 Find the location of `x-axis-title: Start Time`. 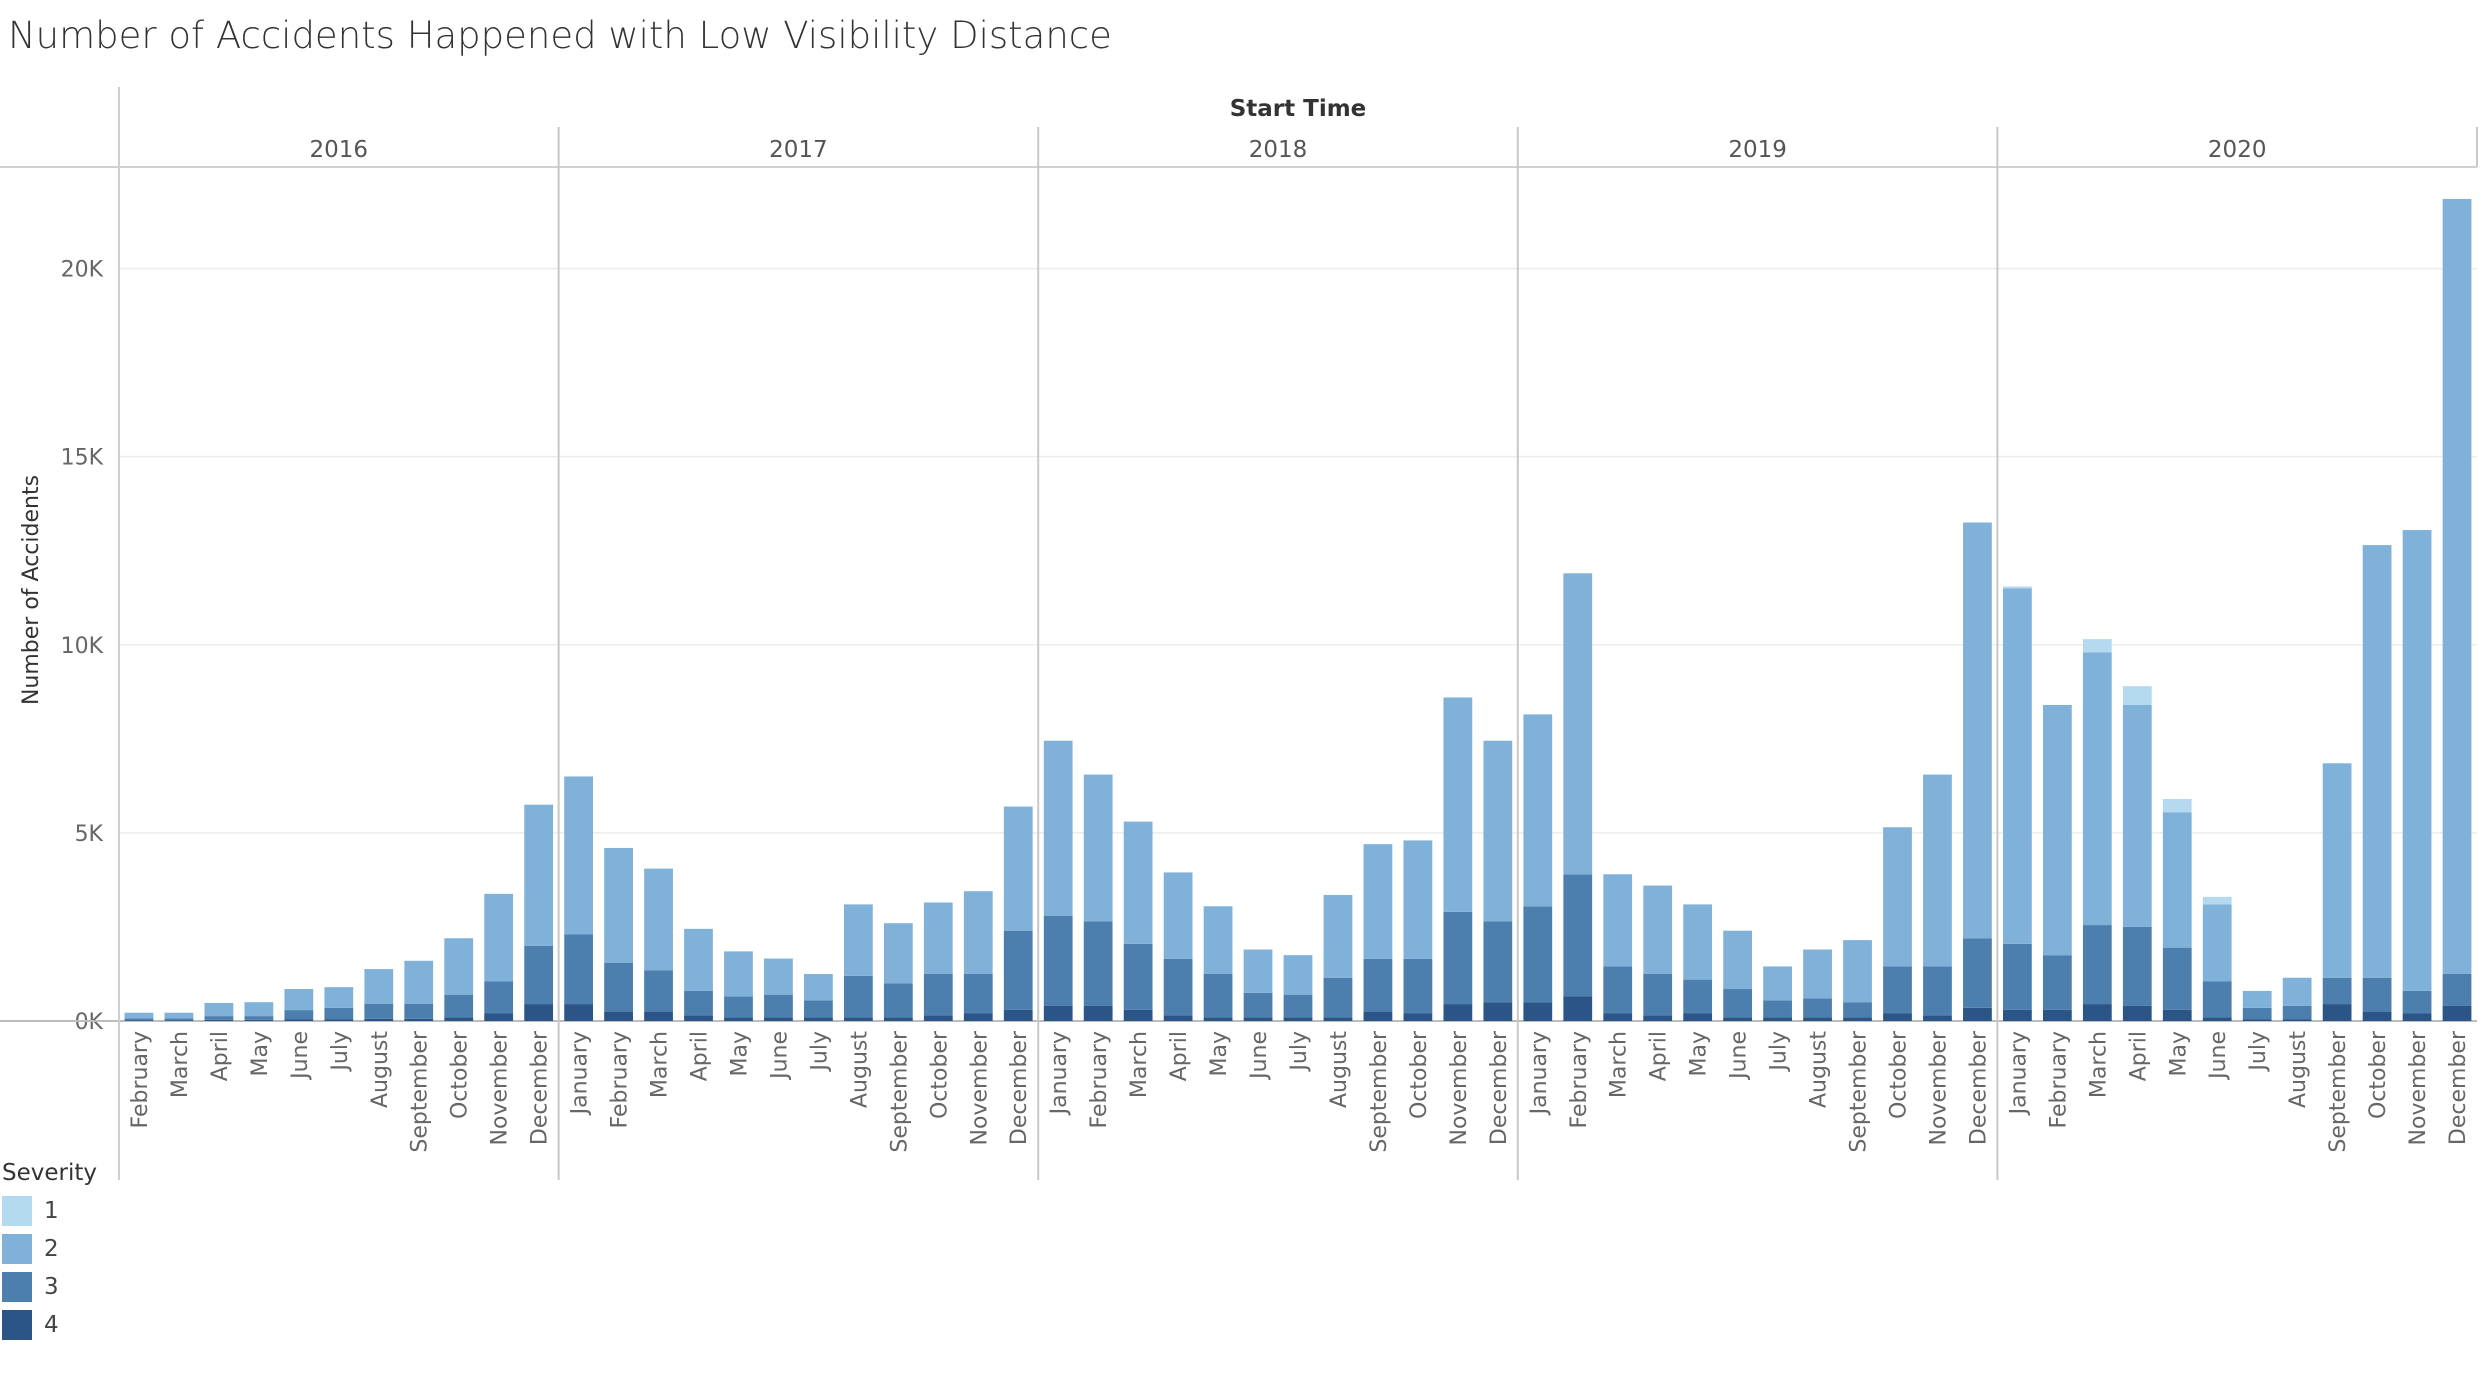

x-axis-title: Start Time is located at coordinates (1298, 109).